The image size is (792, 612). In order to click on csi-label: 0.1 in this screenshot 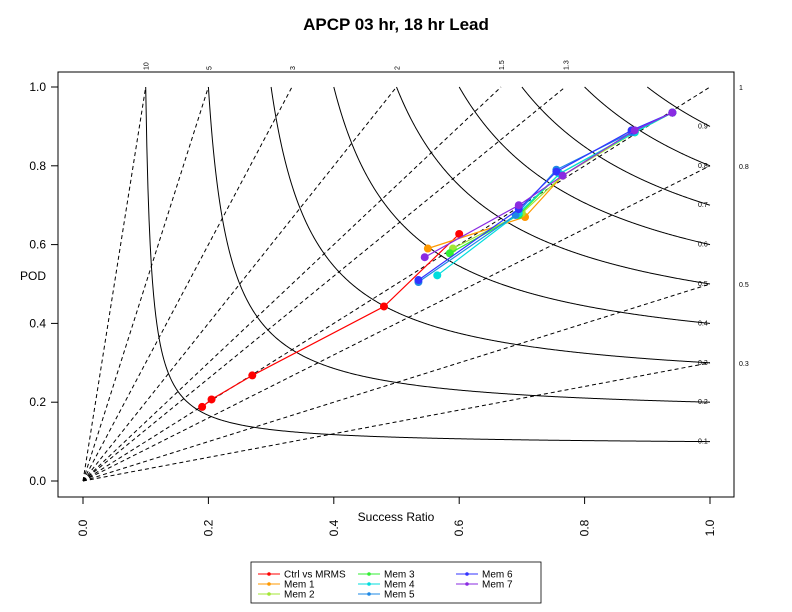, I will do `click(703, 442)`.